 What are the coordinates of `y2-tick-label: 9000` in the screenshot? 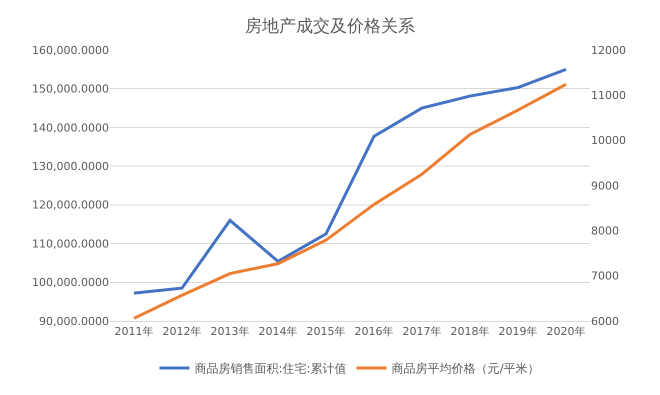 It's located at (605, 185).